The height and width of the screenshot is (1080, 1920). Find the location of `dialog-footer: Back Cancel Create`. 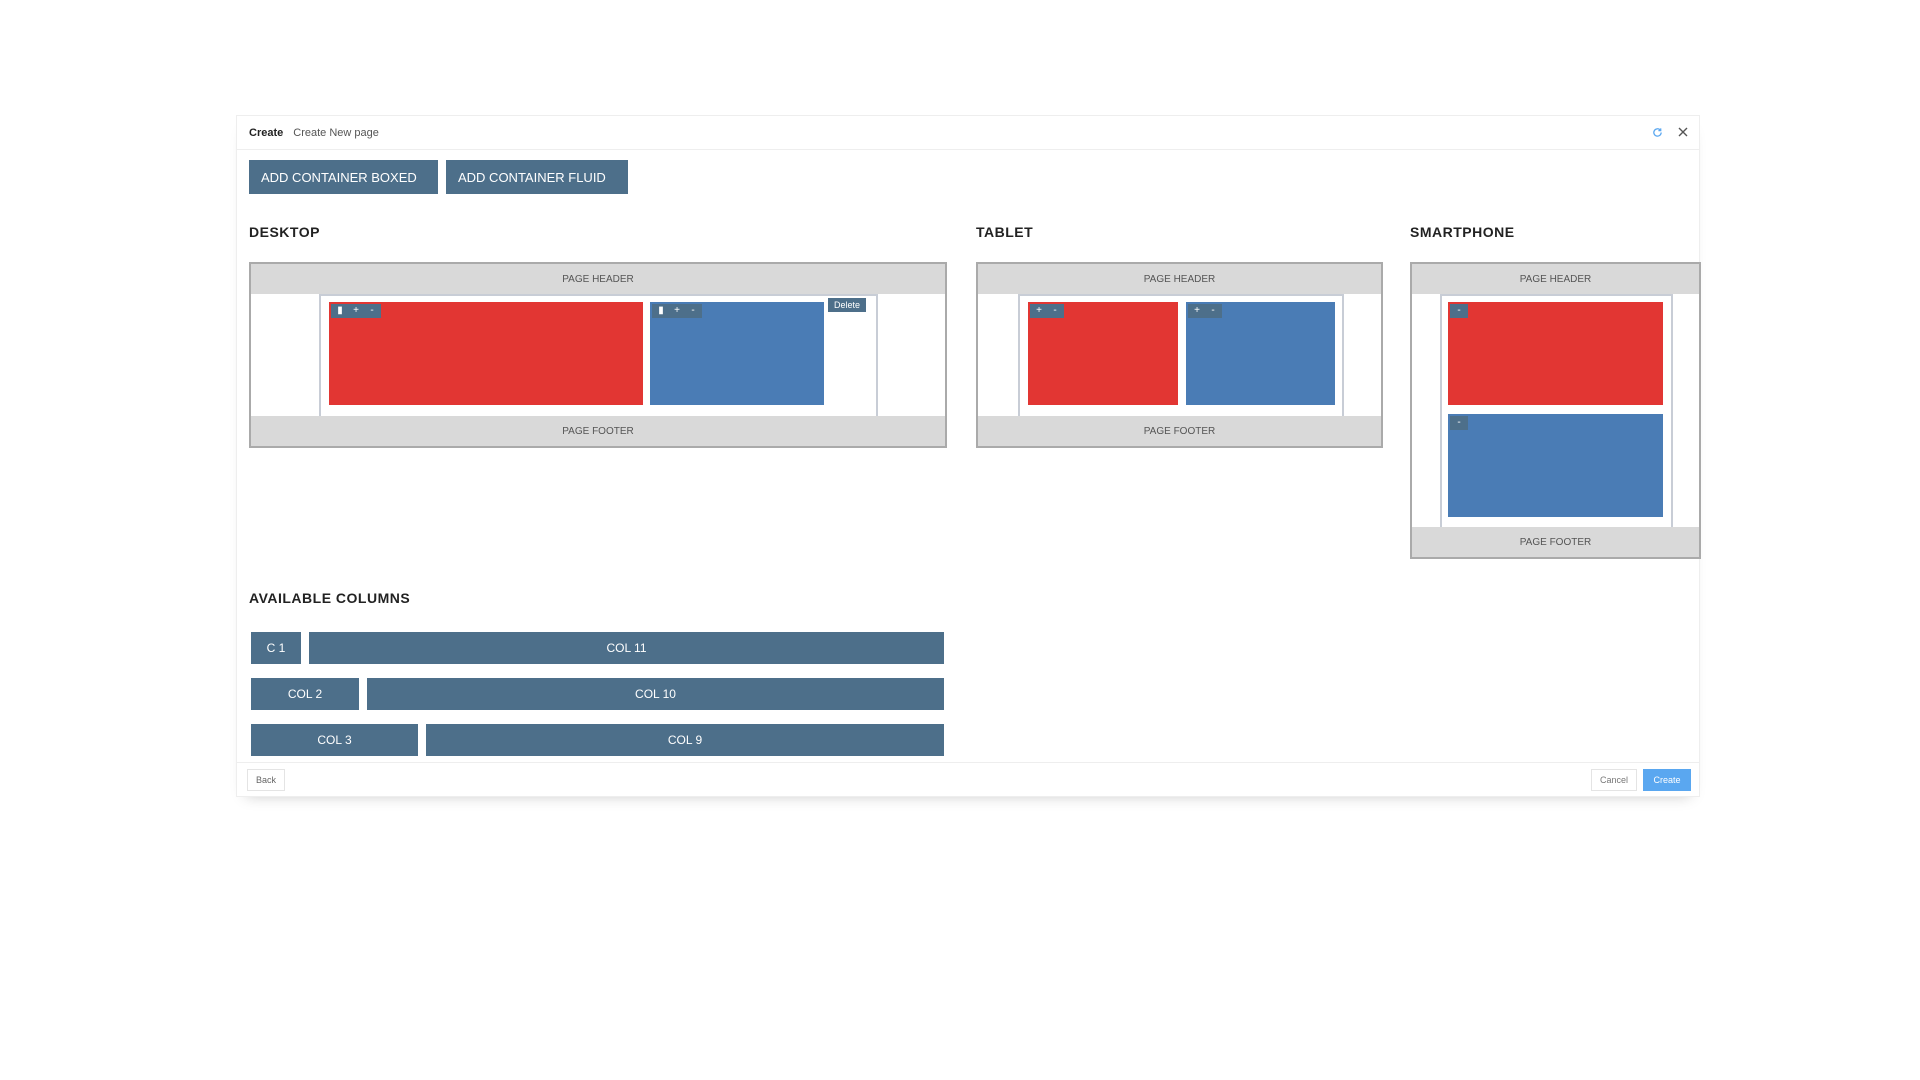

dialog-footer: Back Cancel Create is located at coordinates (968, 779).